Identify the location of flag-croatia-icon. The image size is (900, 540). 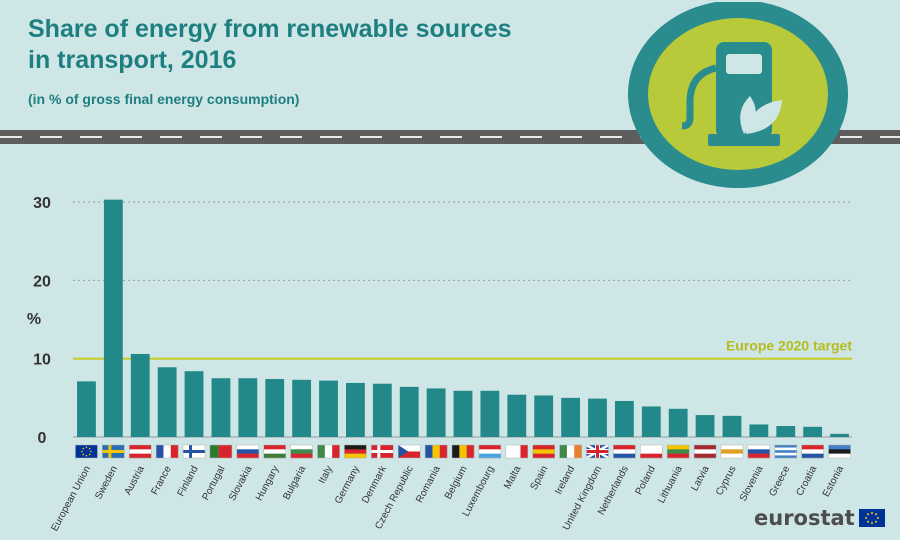
(812, 451).